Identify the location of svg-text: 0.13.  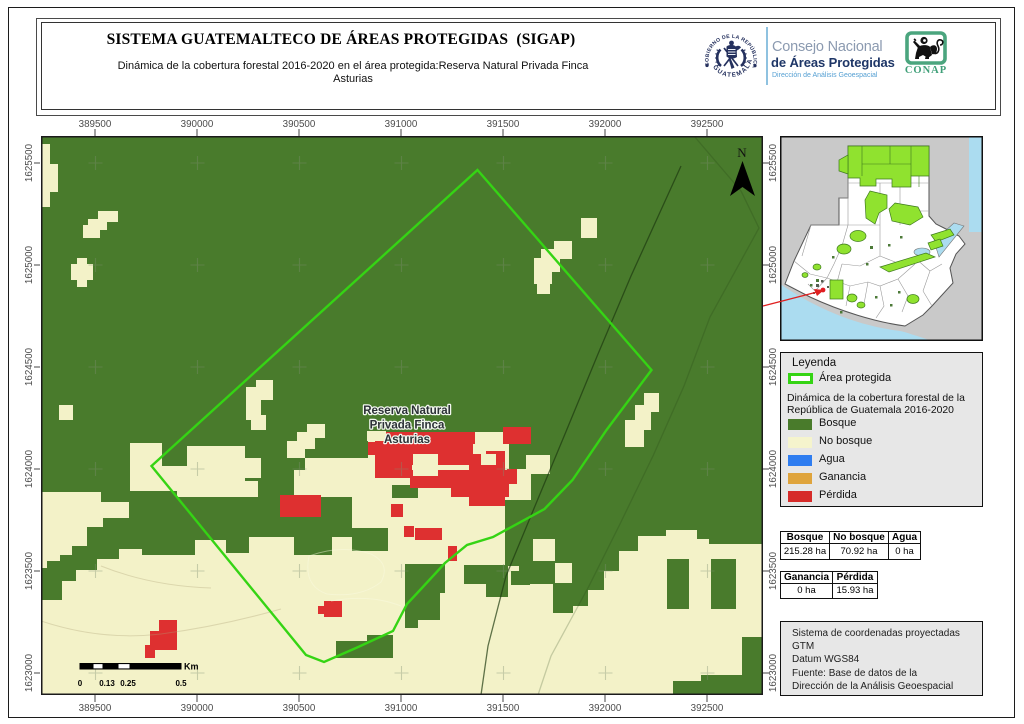
(107, 683).